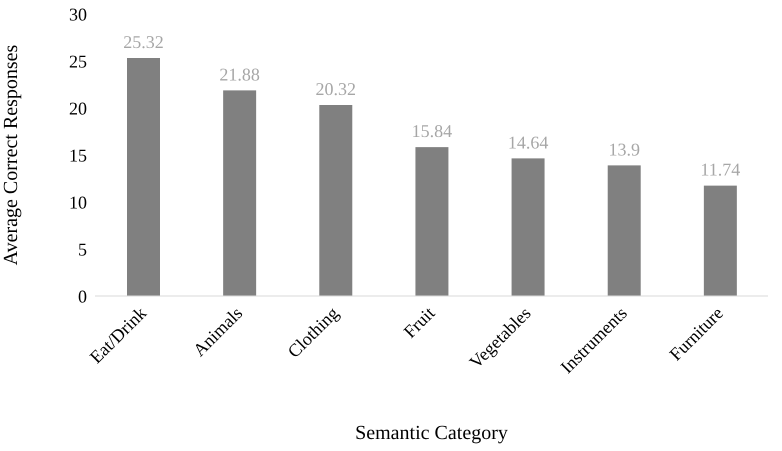 This screenshot has width=782, height=451. Describe the element at coordinates (78, 14) in the screenshot. I see `y-tick-label: 30` at that location.